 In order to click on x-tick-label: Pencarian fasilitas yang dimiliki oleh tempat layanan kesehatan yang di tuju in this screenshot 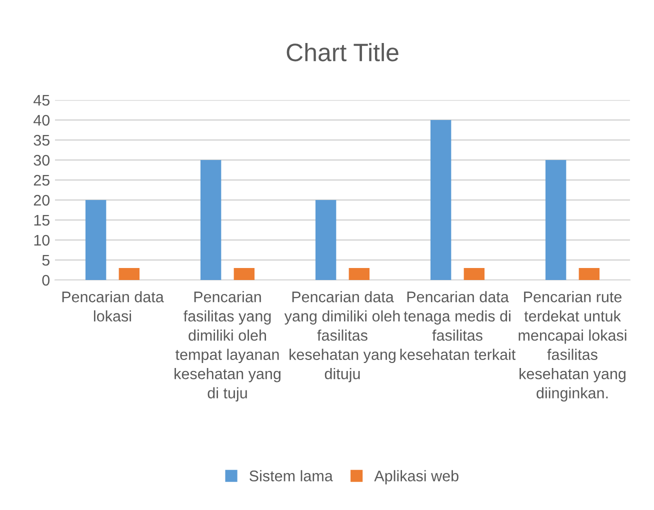, I will do `click(227, 346)`.